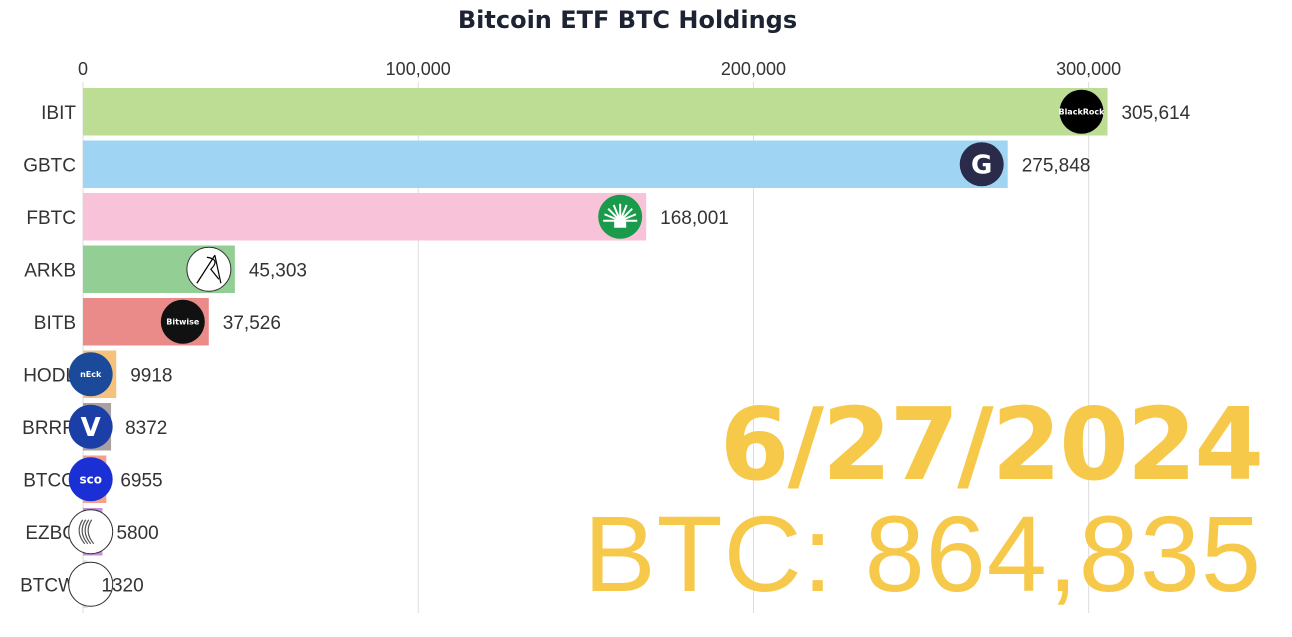 This screenshot has width=1292, height=637. What do you see at coordinates (252, 323) in the screenshot?
I see `value-label: 37,526` at bounding box center [252, 323].